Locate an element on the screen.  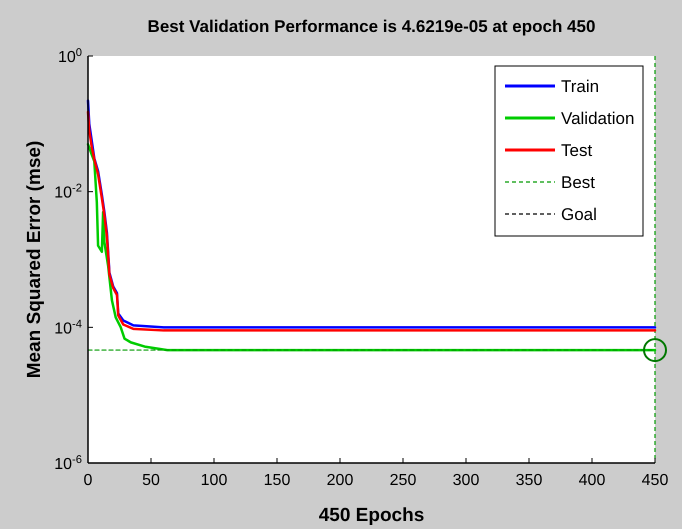
legend-label: Test is located at coordinates (576, 150).